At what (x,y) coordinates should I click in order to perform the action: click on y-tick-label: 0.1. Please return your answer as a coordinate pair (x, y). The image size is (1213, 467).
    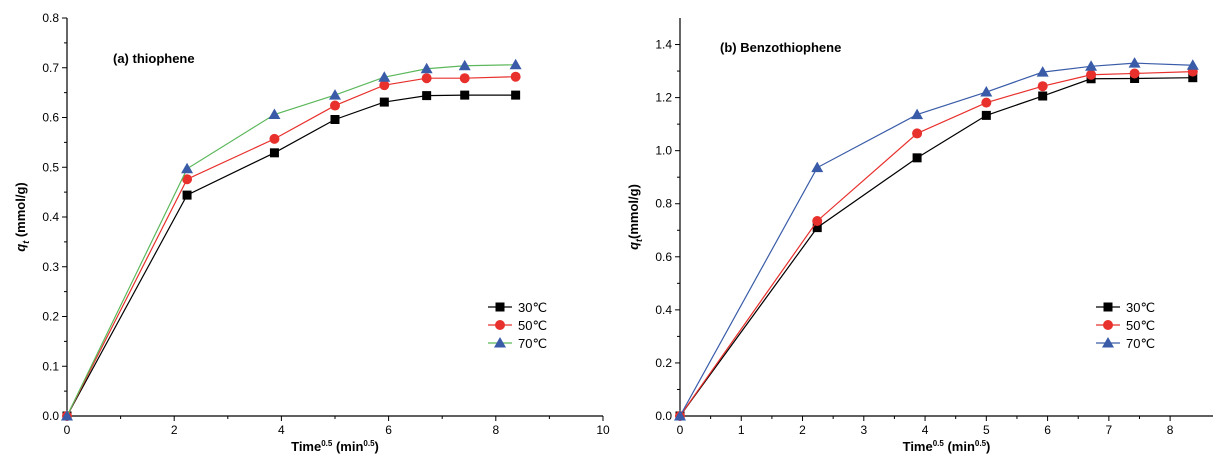
    Looking at the image, I should click on (50, 366).